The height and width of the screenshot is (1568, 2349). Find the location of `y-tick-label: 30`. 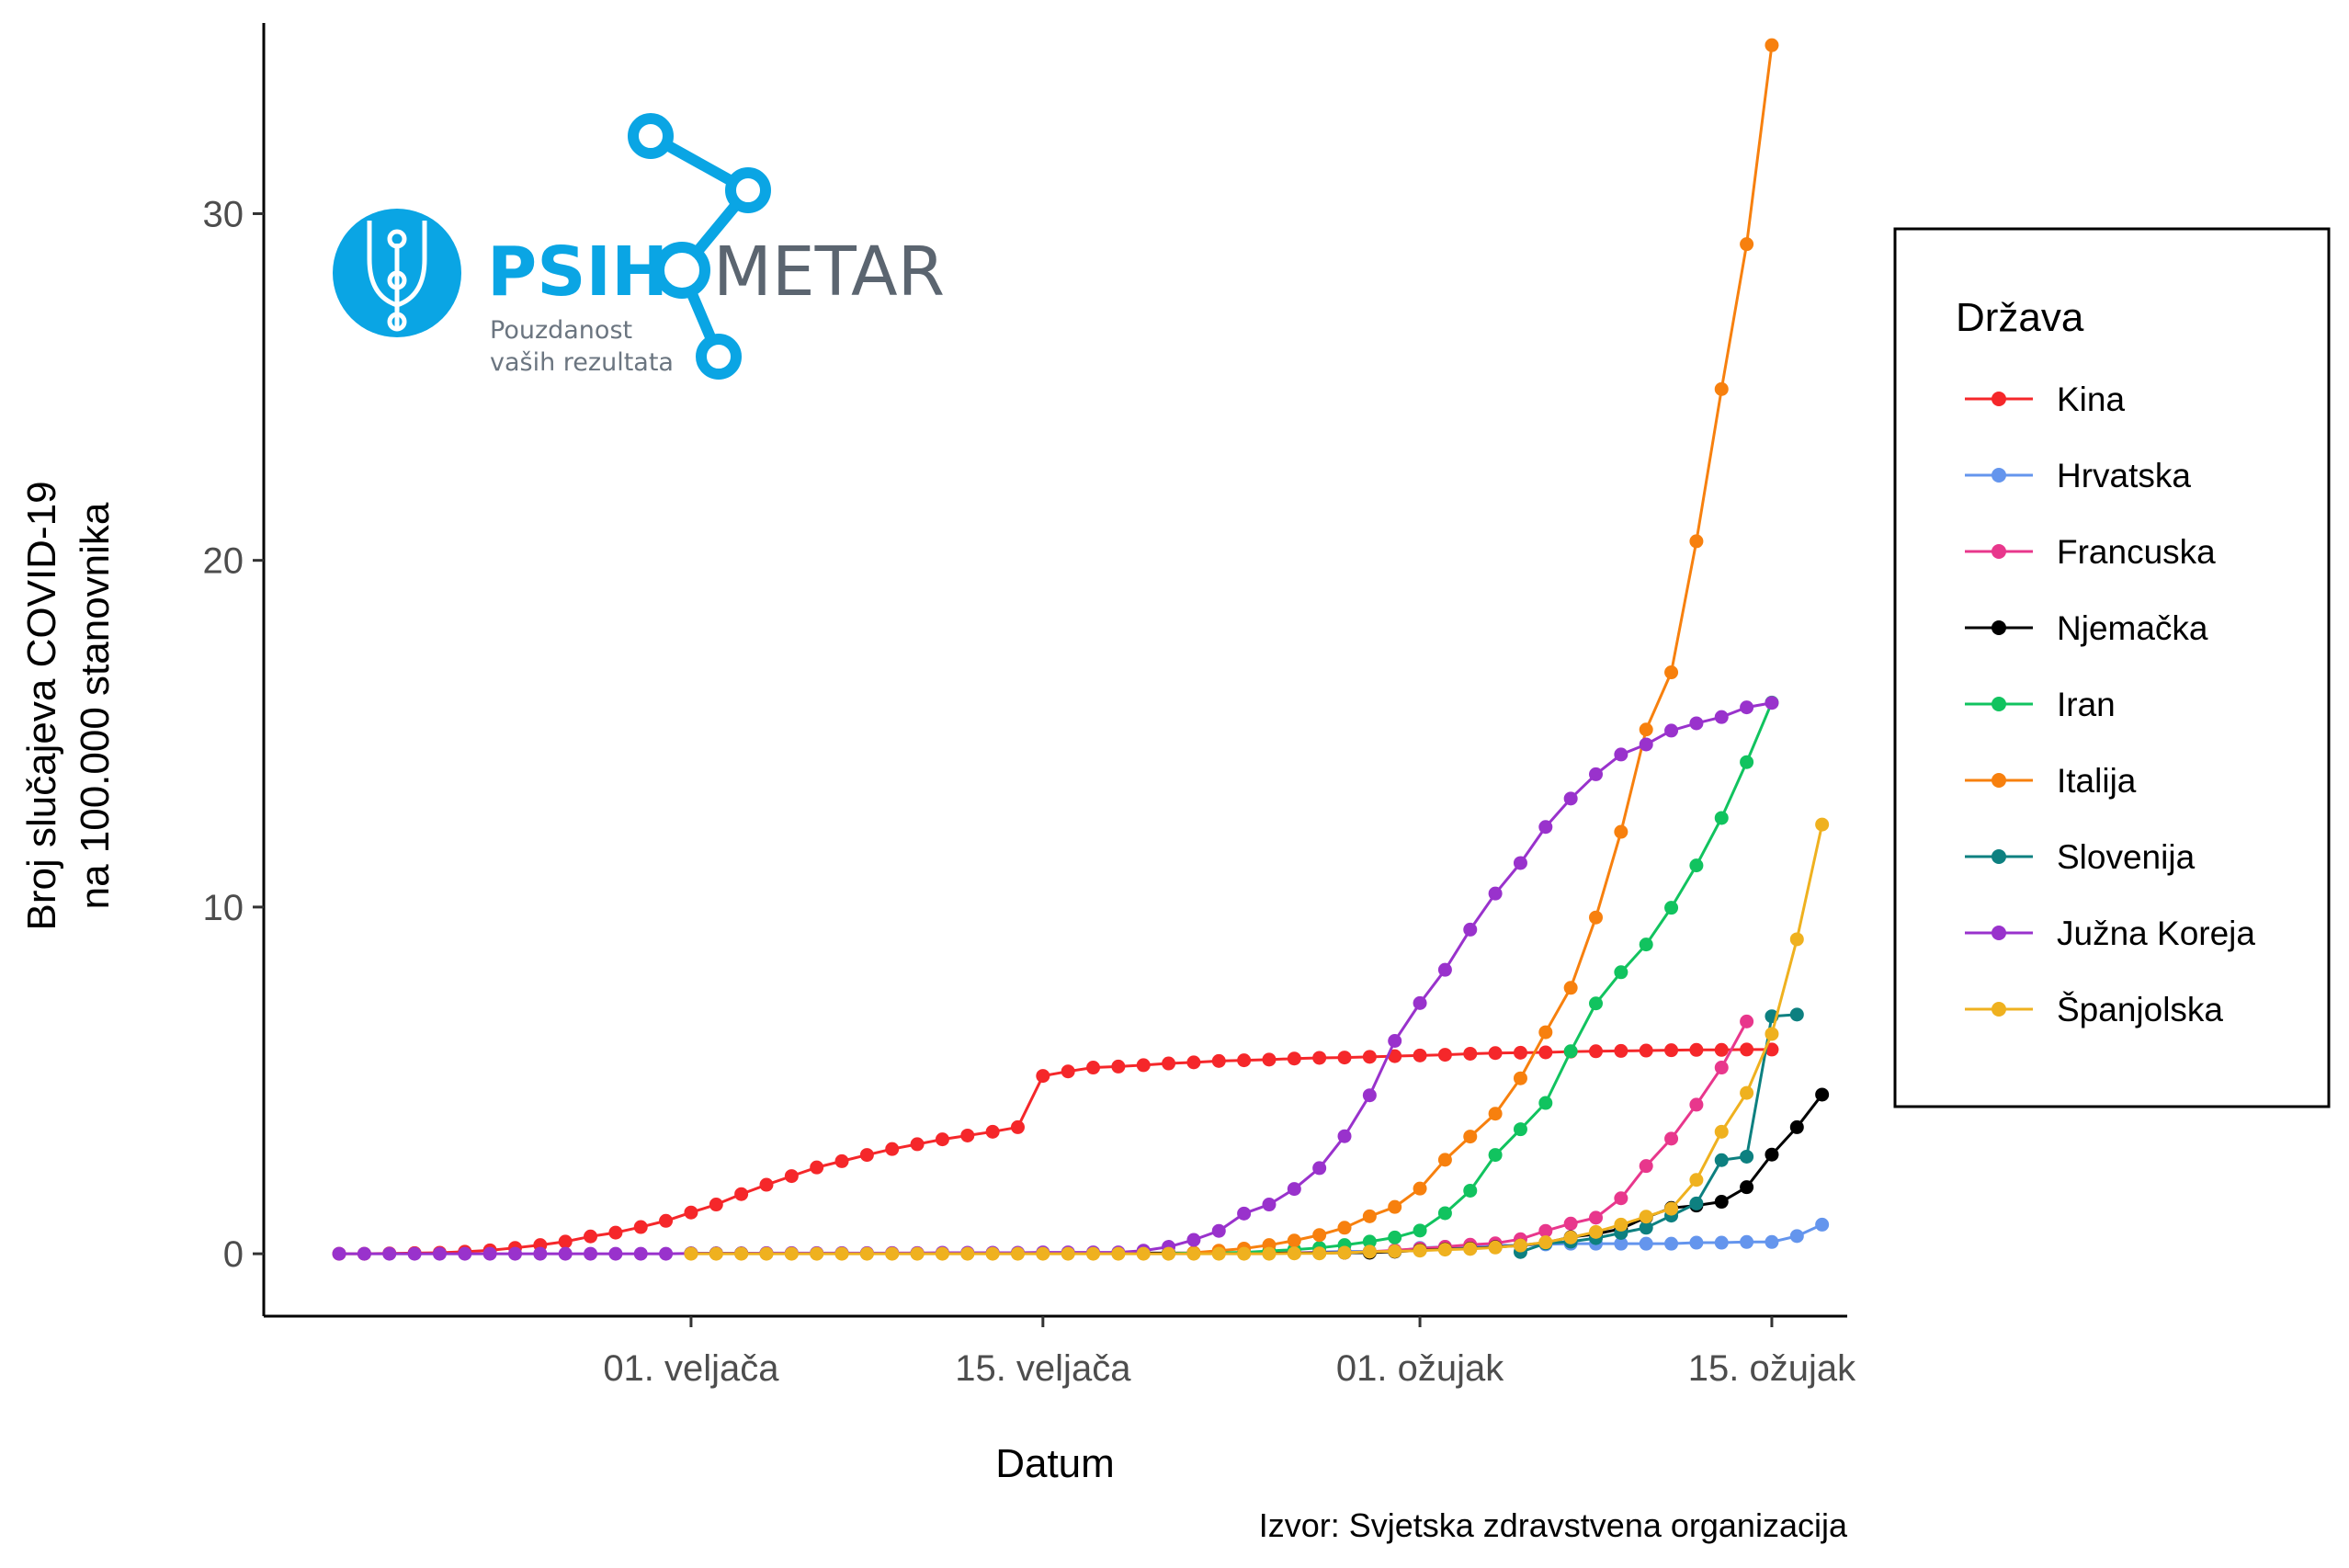

y-tick-label: 30 is located at coordinates (223, 214).